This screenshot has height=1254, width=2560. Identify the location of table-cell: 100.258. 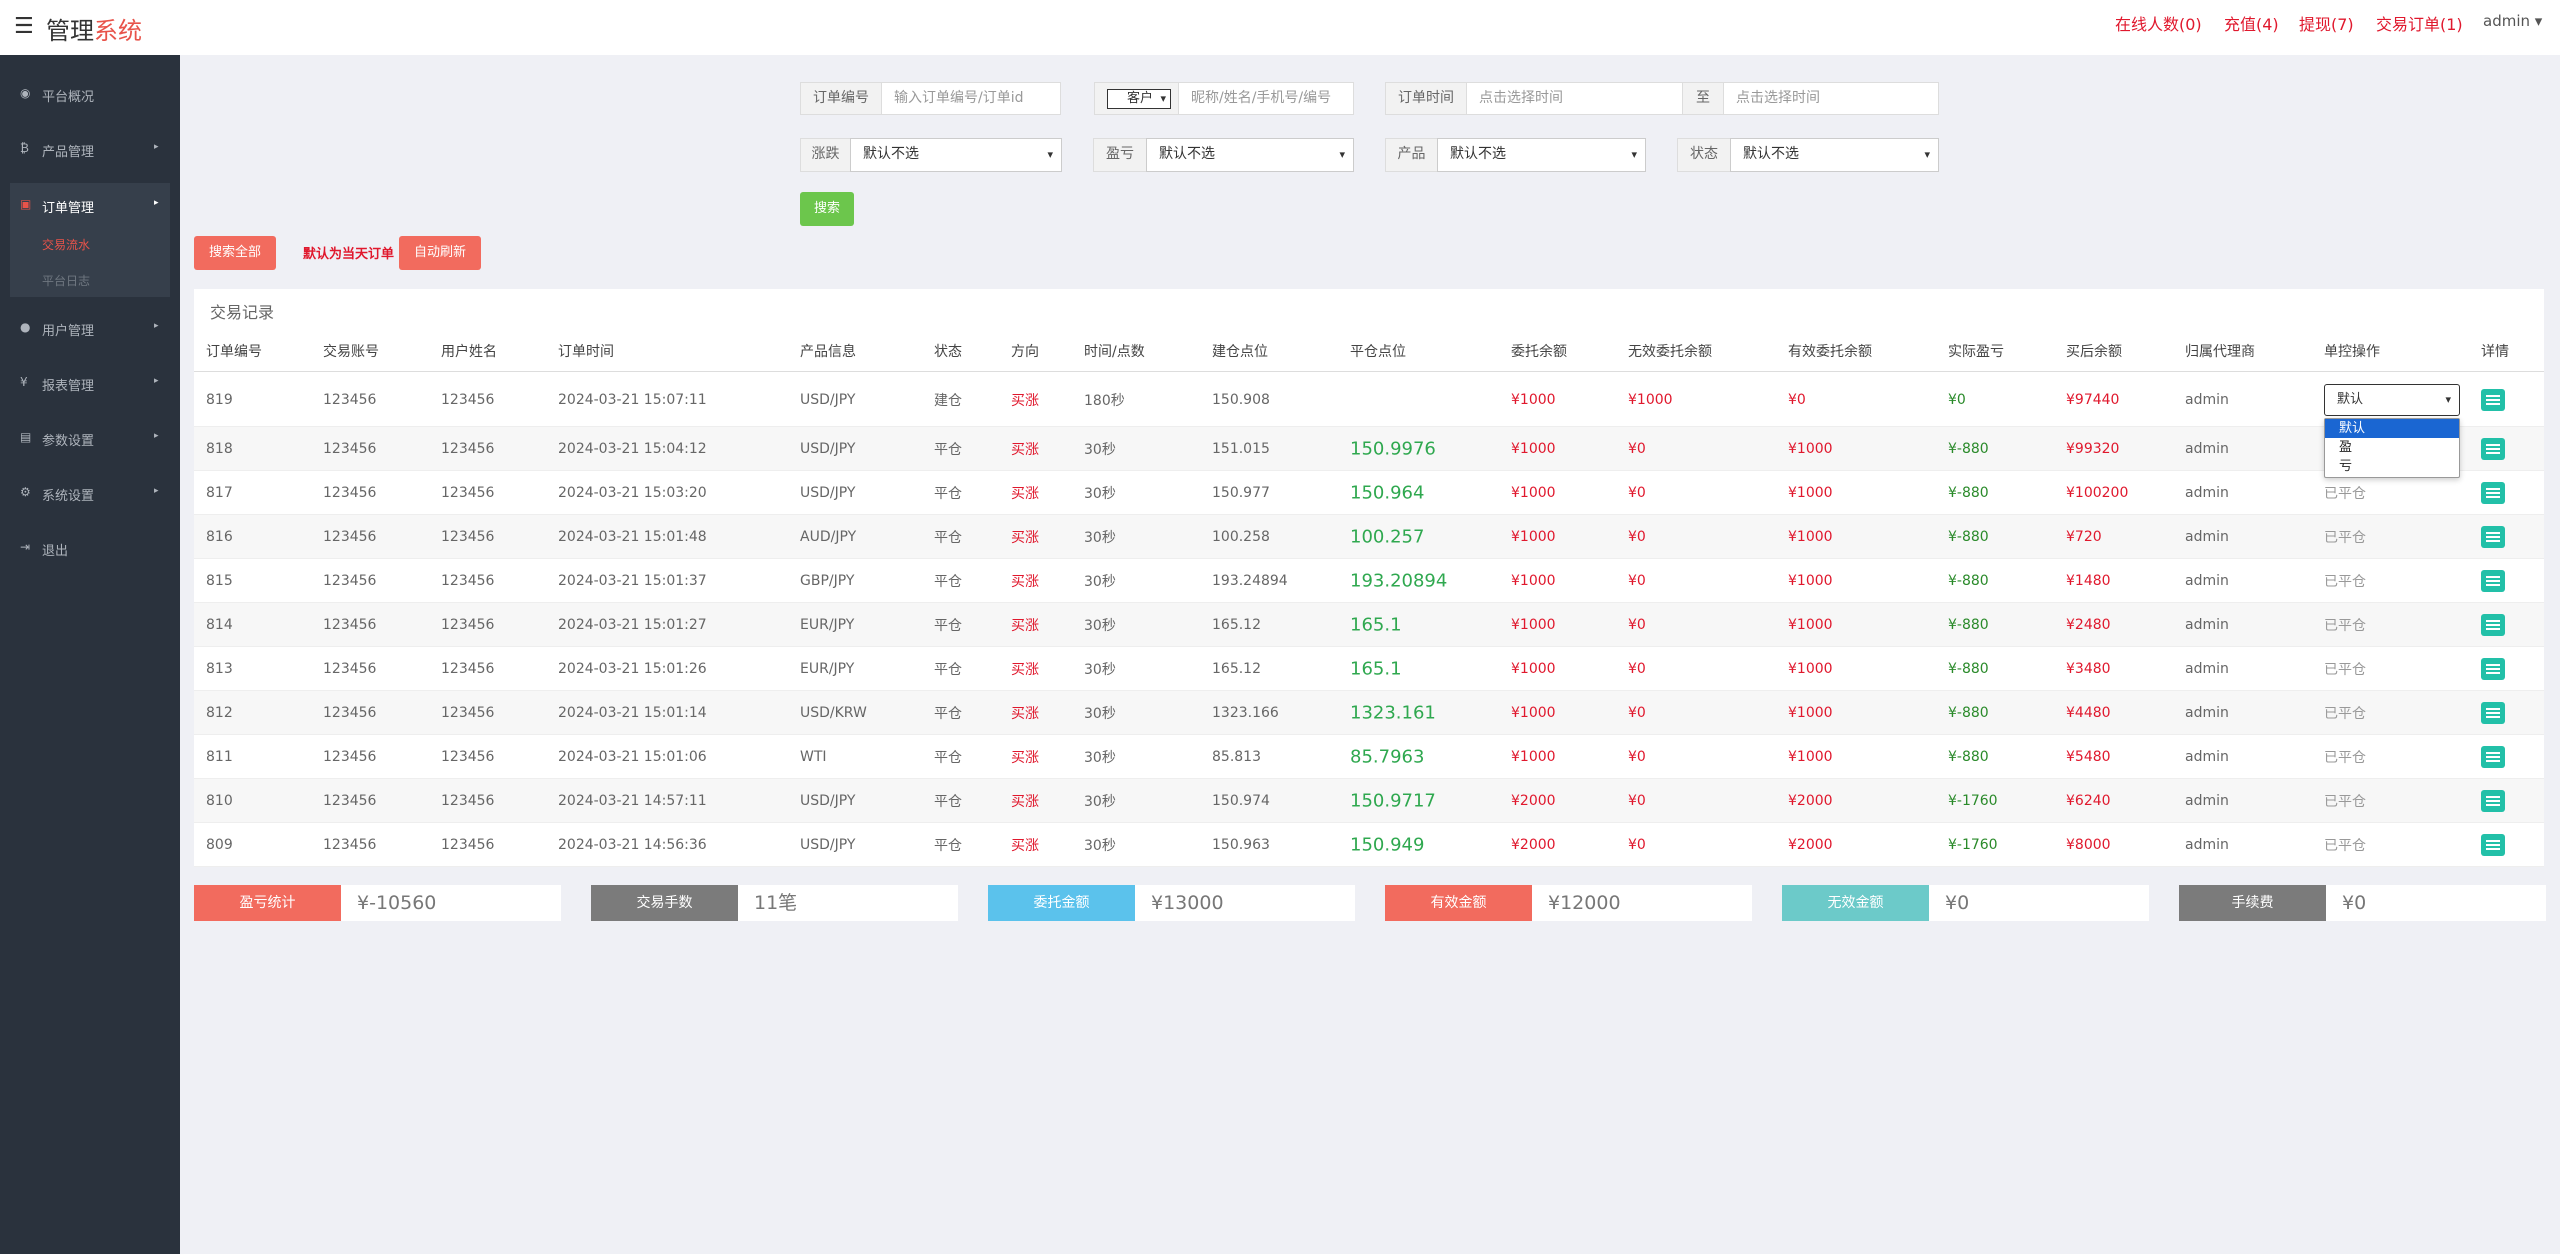
(1241, 537).